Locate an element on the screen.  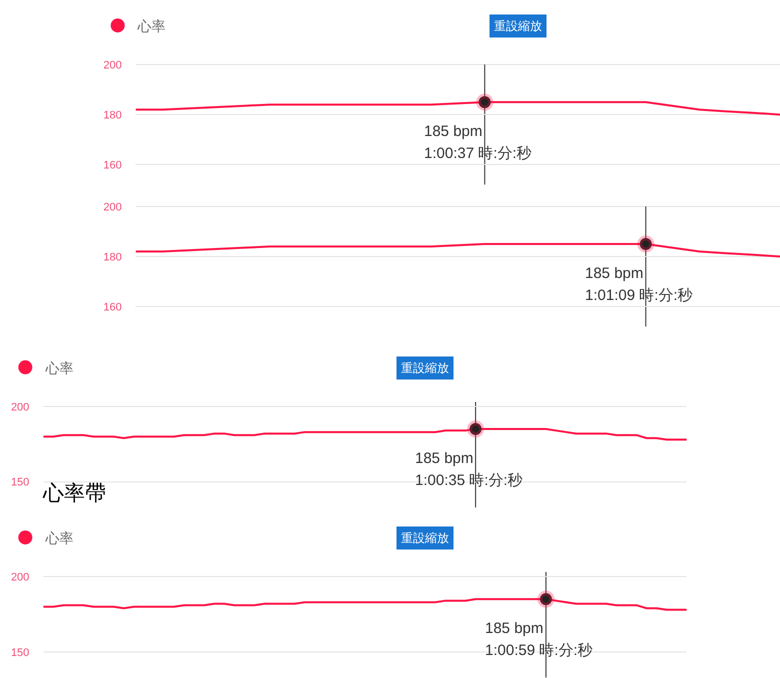
text: 心率 is located at coordinates (59, 538).